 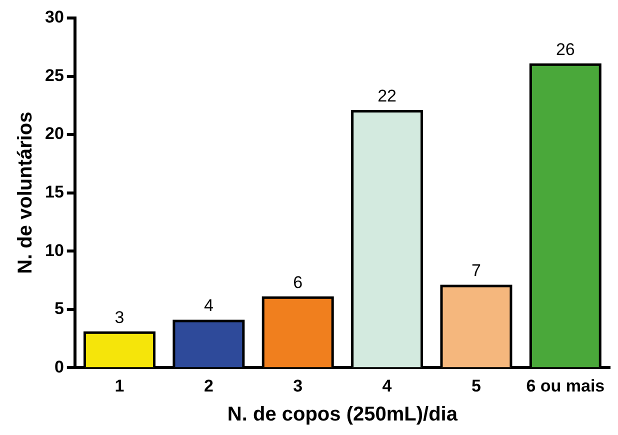 What do you see at coordinates (209, 306) in the screenshot?
I see `data-label: 4` at bounding box center [209, 306].